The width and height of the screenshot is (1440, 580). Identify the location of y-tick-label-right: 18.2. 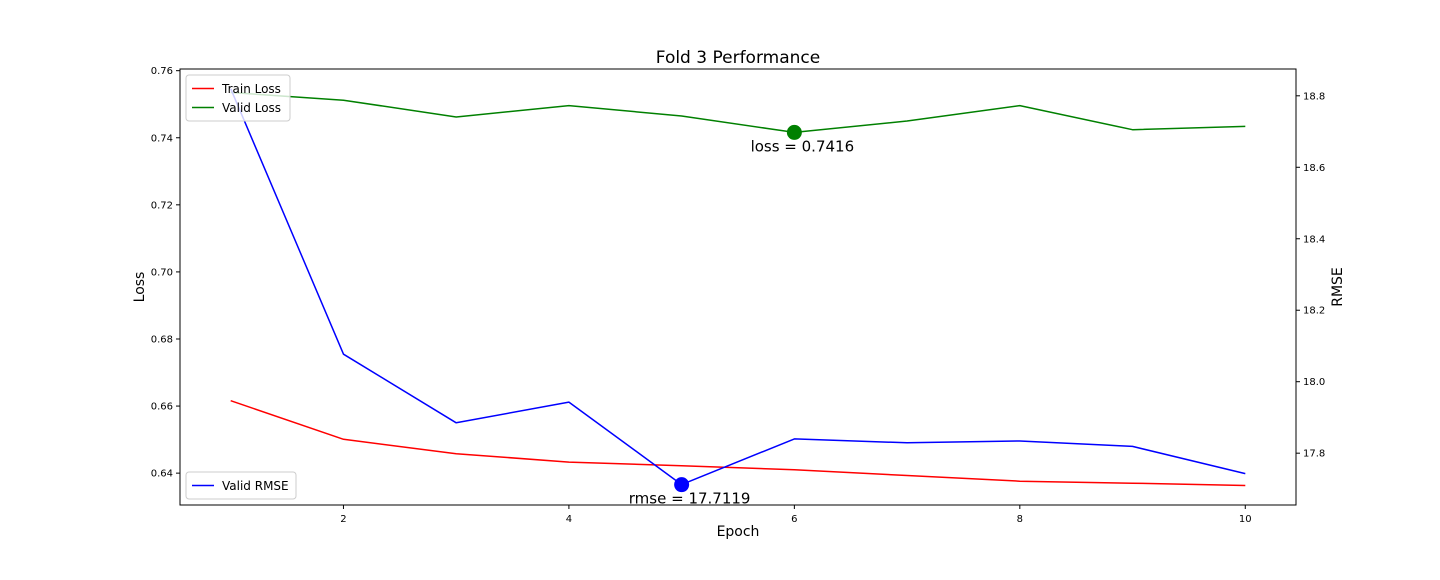
(1314, 311).